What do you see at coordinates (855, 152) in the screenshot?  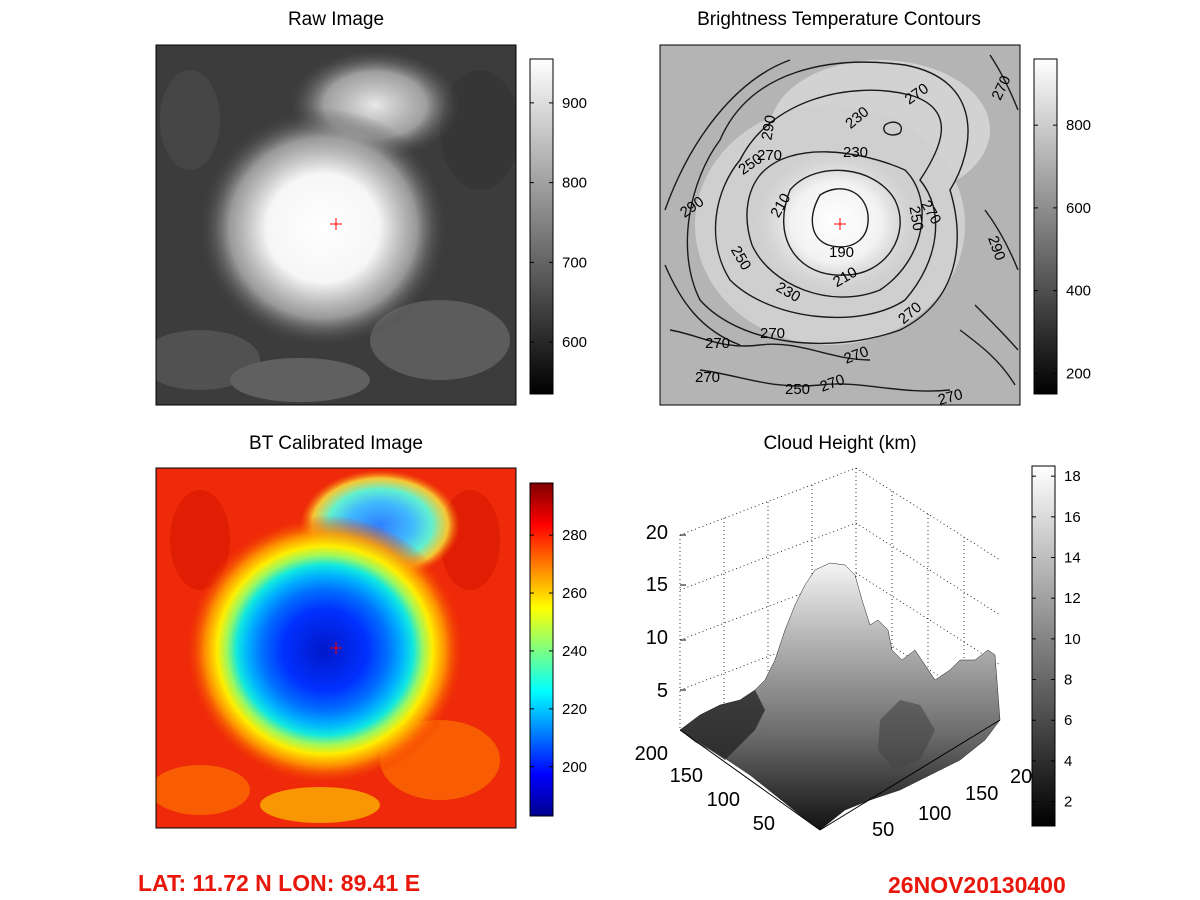 I see `svg-text: 230` at bounding box center [855, 152].